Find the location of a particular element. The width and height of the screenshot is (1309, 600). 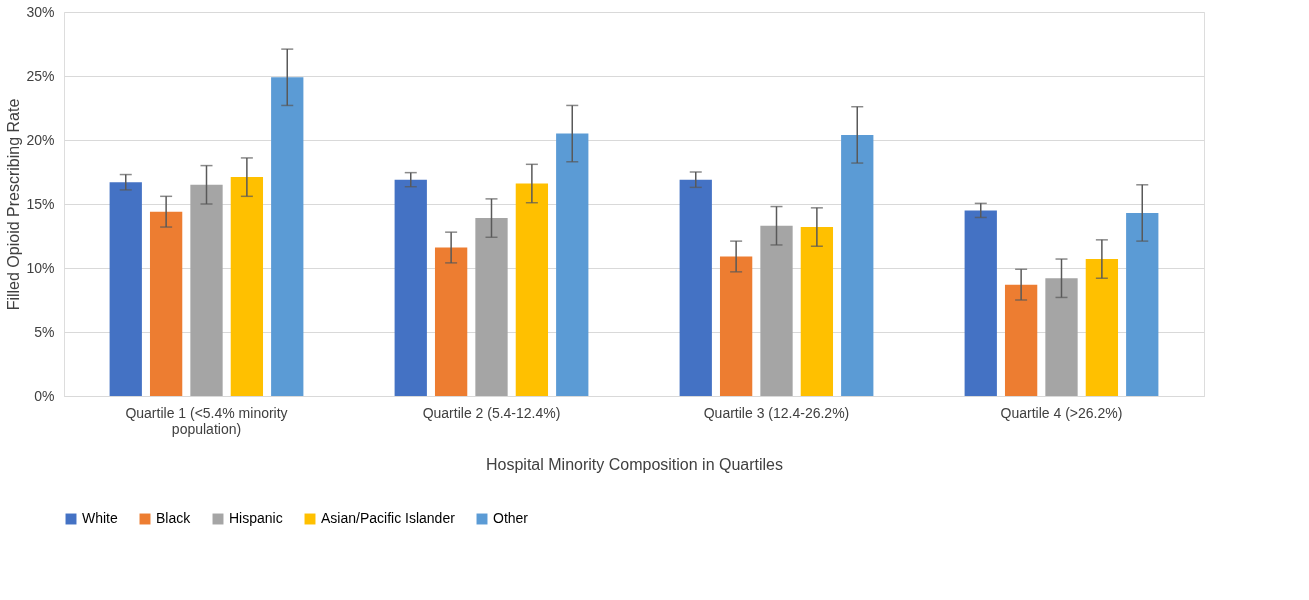

y-tick-label: 0% is located at coordinates (44, 395).